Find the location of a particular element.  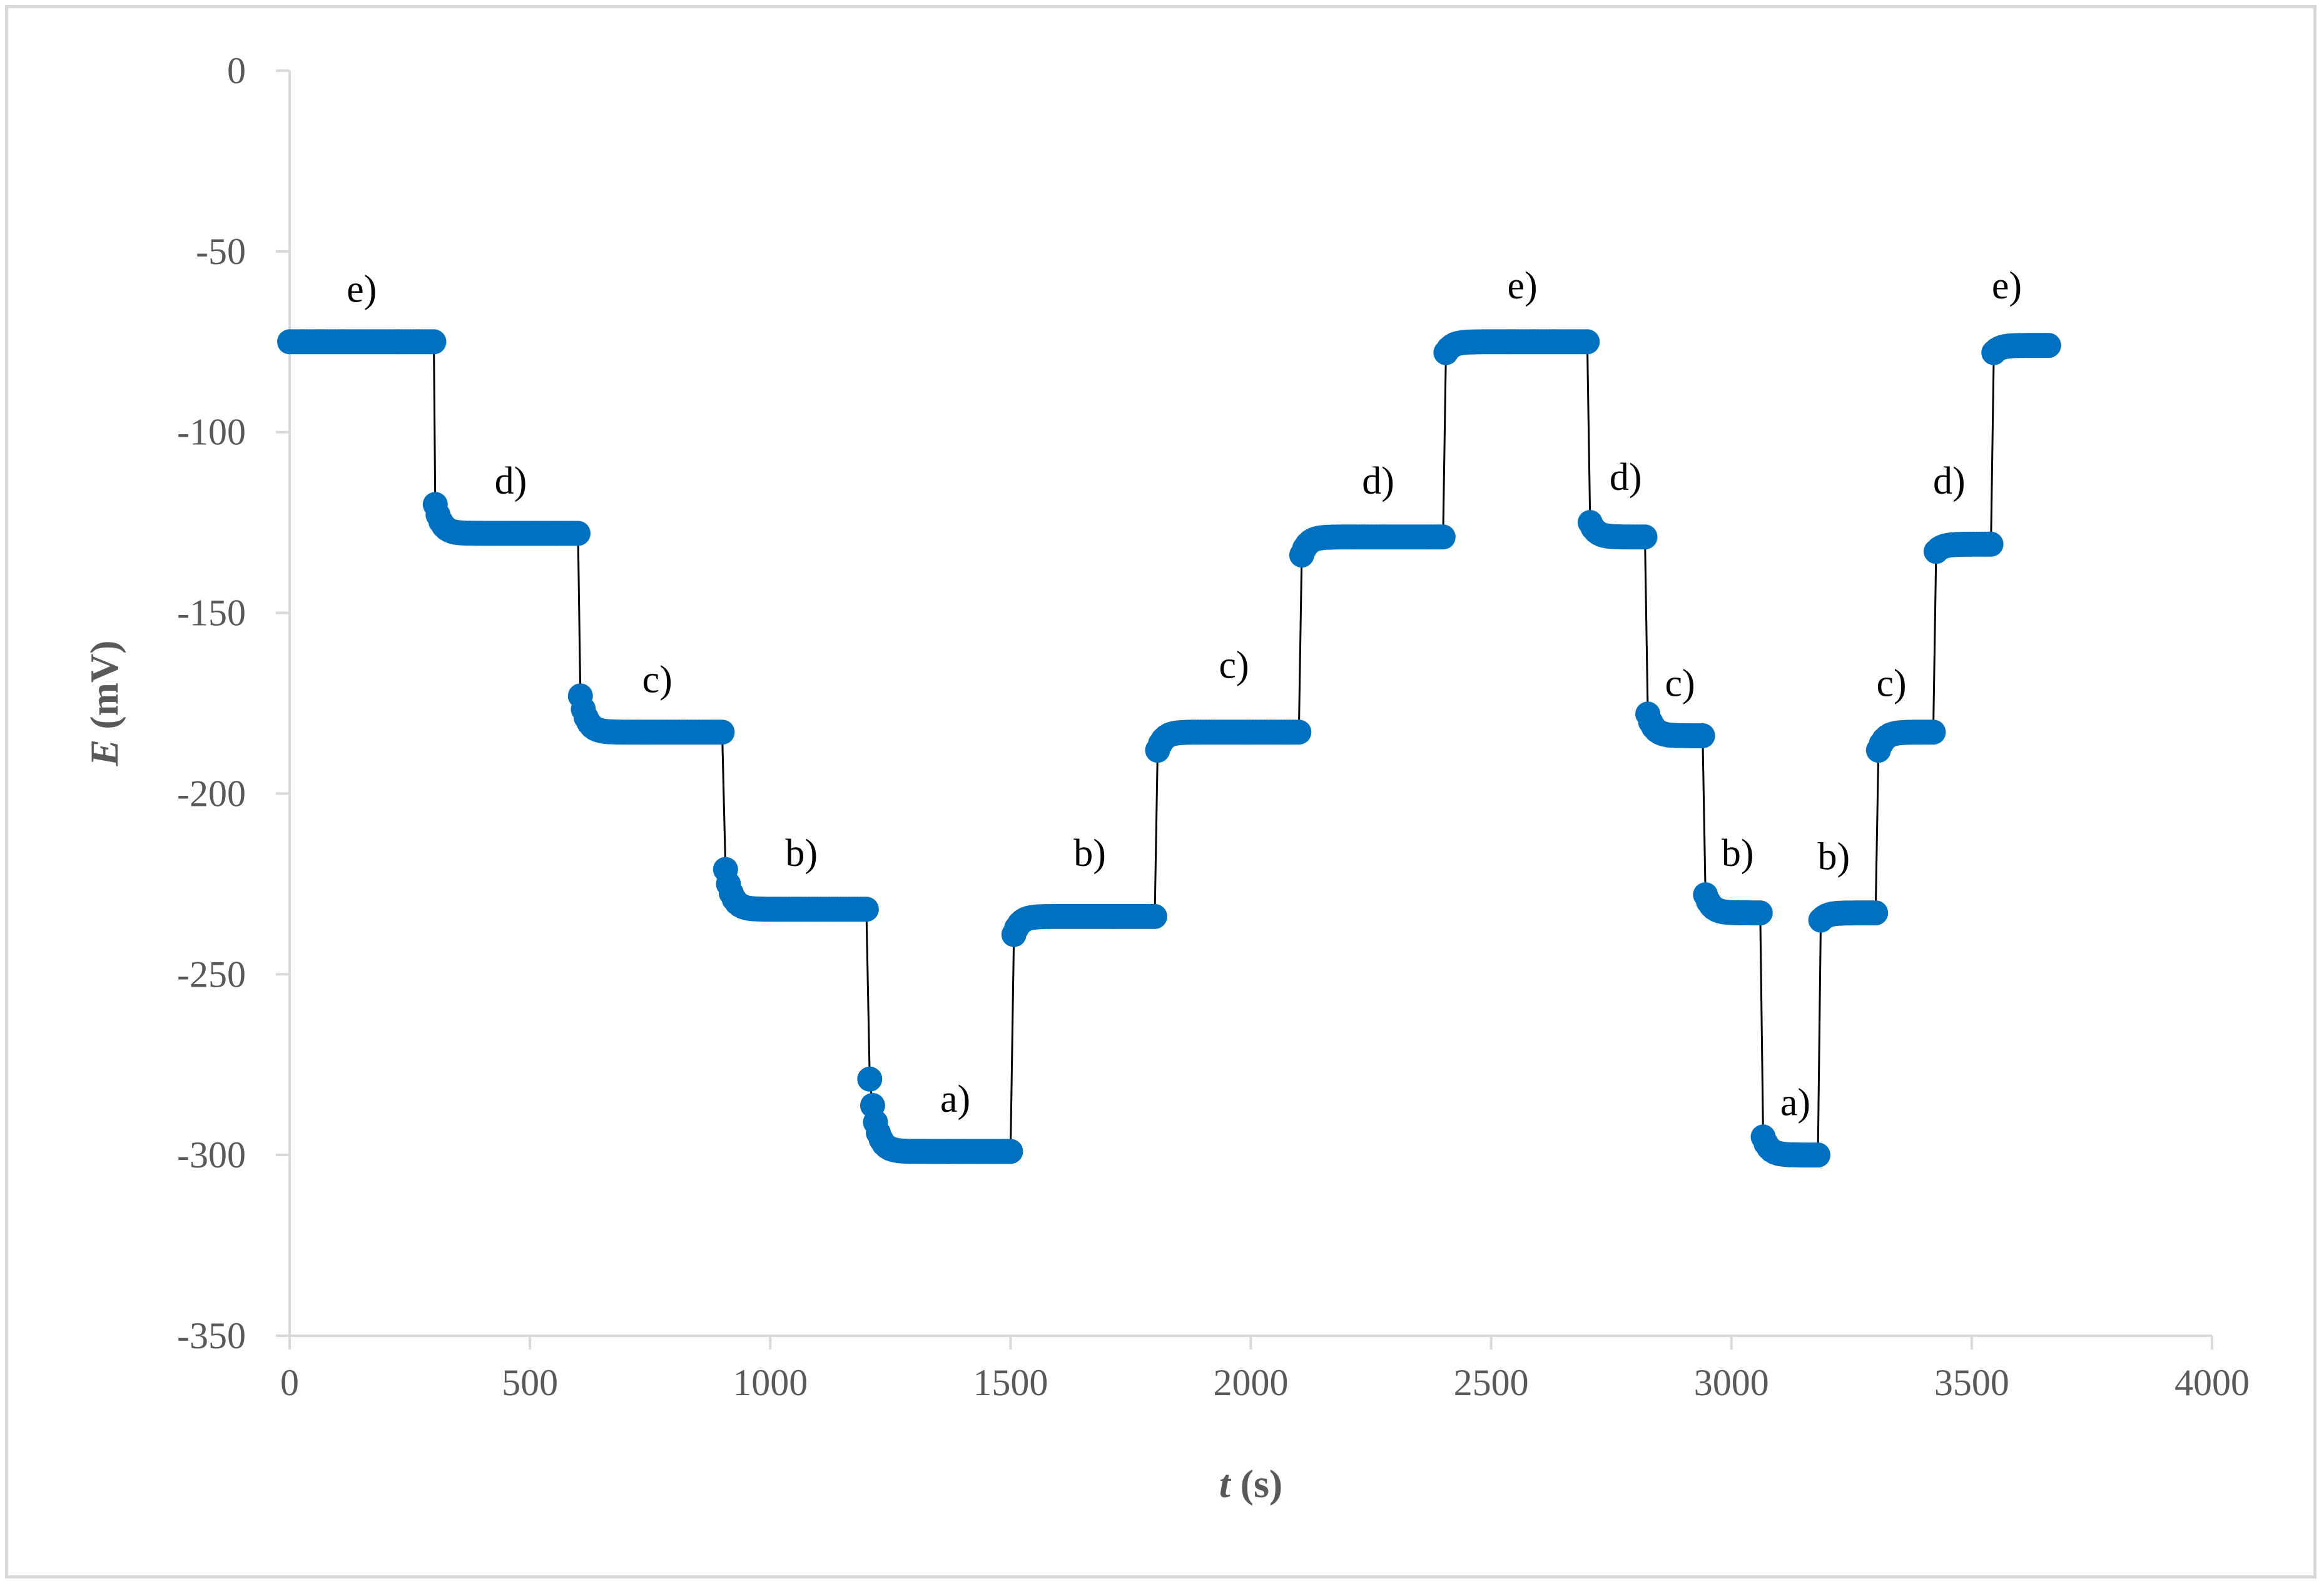

x-tick-label: 3000 is located at coordinates (1731, 1383).